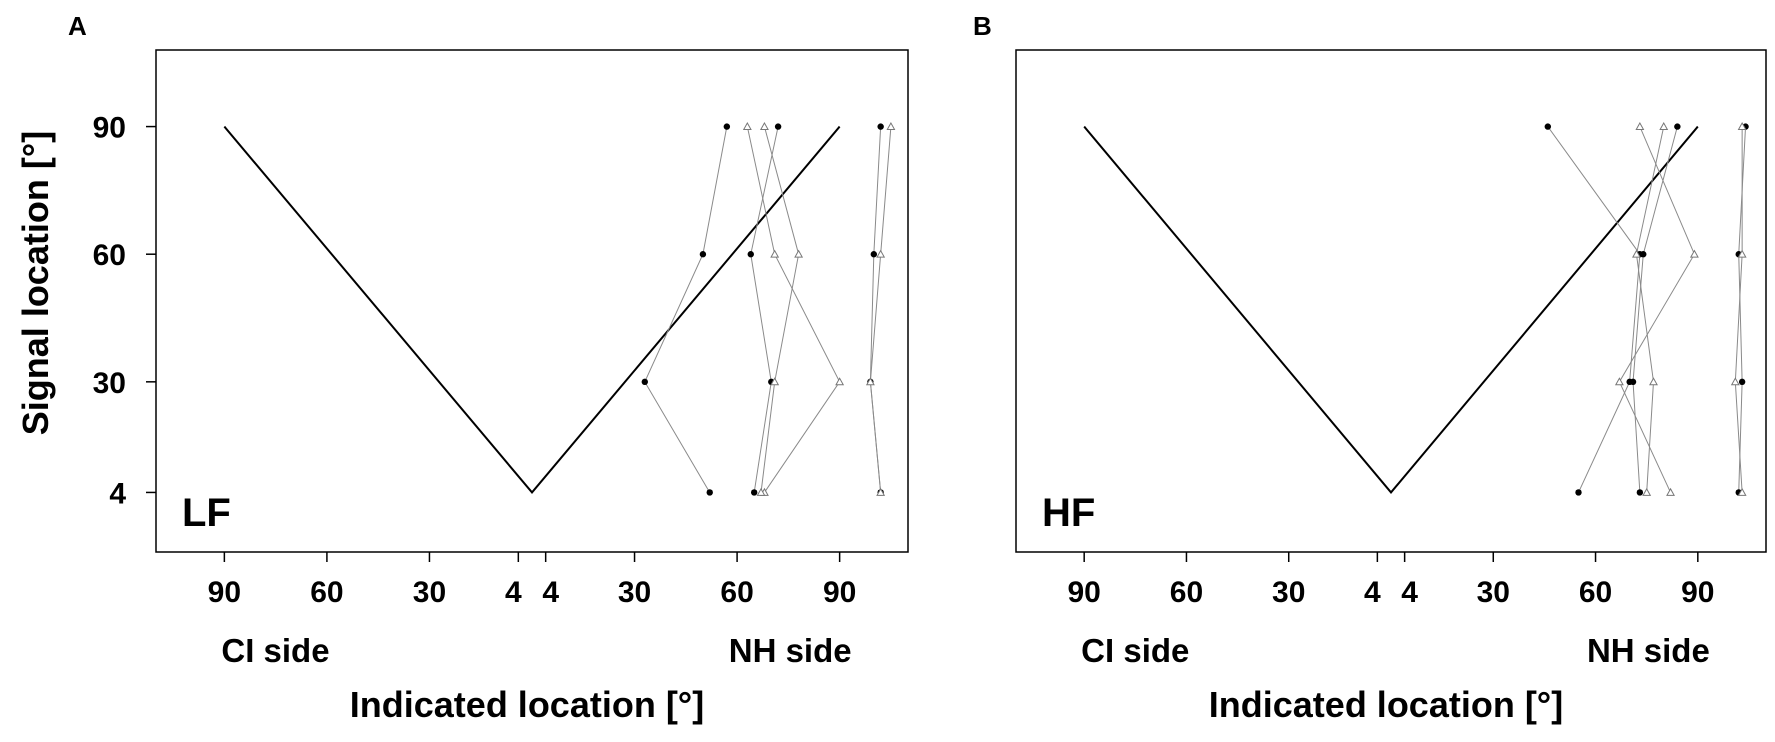 Image resolution: width=1775 pixels, height=742 pixels. What do you see at coordinates (117, 493) in the screenshot?
I see `y-tick-label: 4` at bounding box center [117, 493].